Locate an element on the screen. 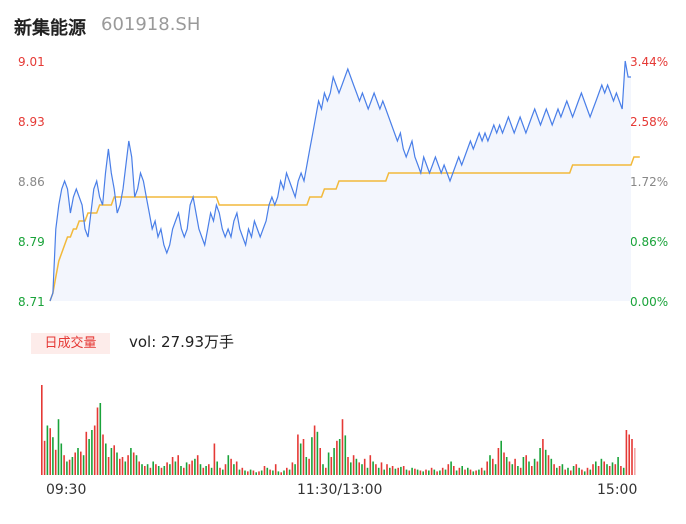 The image size is (686, 524). pct-tick-label: 0.00% is located at coordinates (649, 302).